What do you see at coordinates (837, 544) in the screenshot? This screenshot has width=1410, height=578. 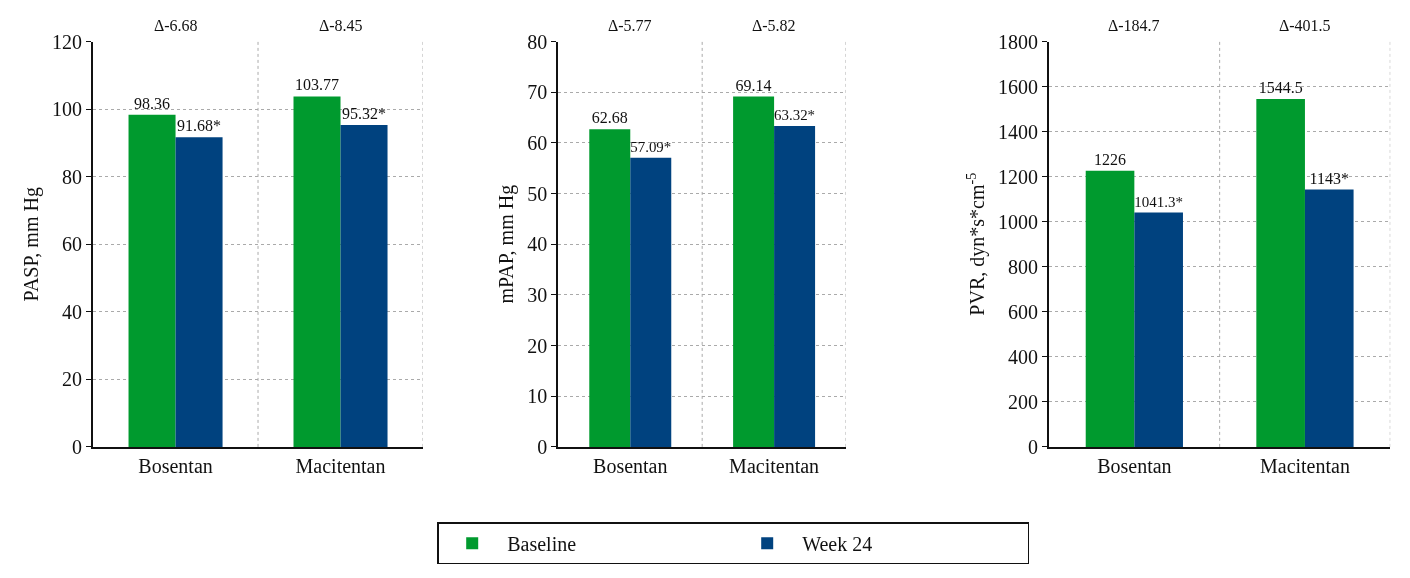 I see `legend-label: Week 24` at bounding box center [837, 544].